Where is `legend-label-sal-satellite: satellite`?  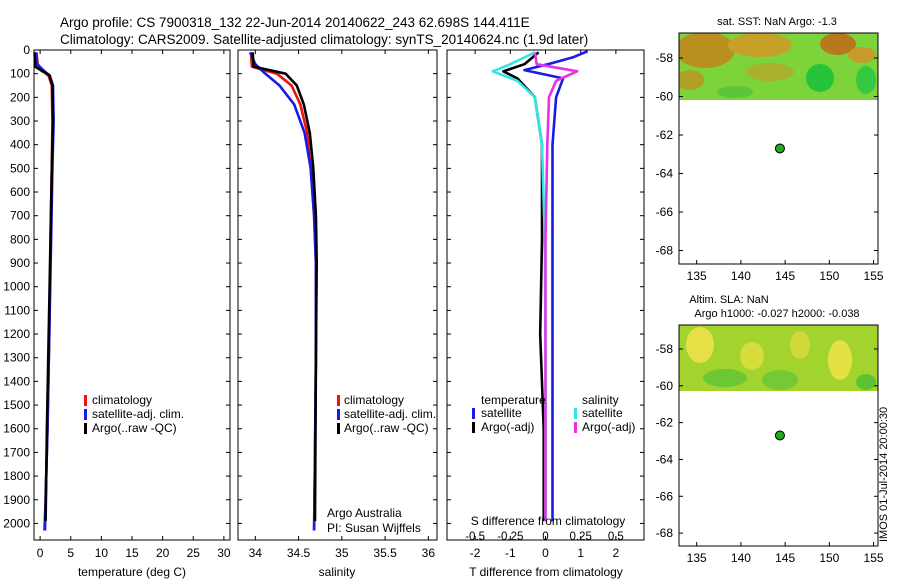
legend-label-sal-satellite: satellite is located at coordinates (602, 413).